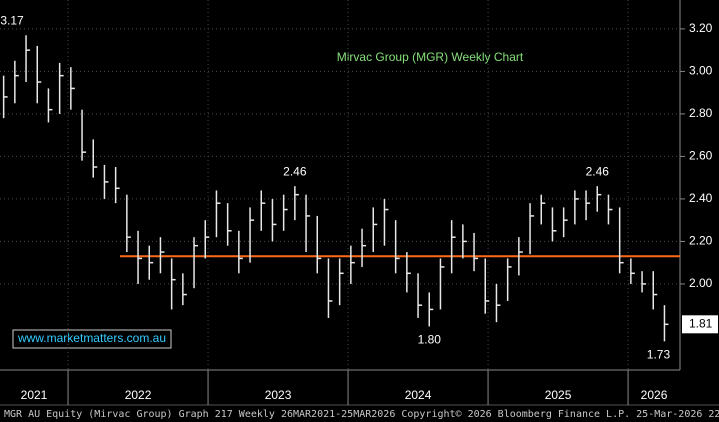  I want to click on x-tick-label: 2025, so click(558, 395).